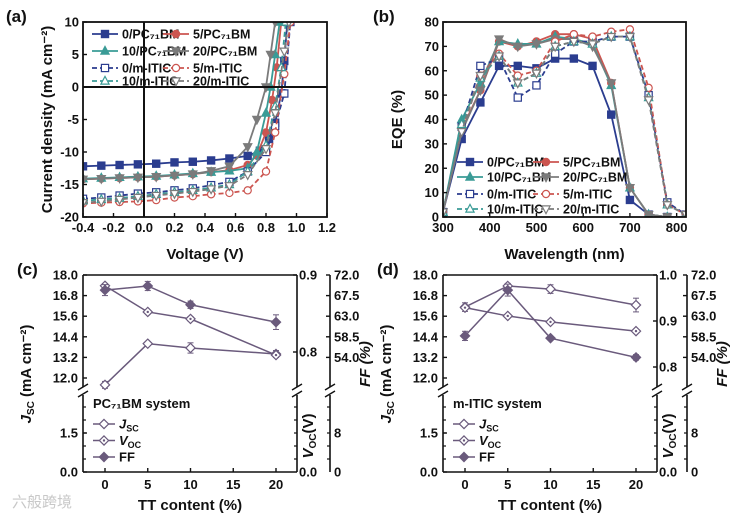 This screenshot has height=519, width=751. Describe the element at coordinates (495, 445) in the screenshot. I see `legend-label-sub: OC` at that location.